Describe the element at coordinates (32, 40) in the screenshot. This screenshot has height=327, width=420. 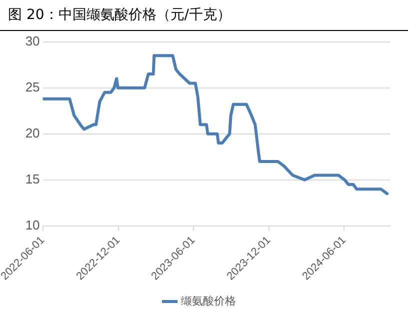
I see `y-tick-label: 30` at that location.